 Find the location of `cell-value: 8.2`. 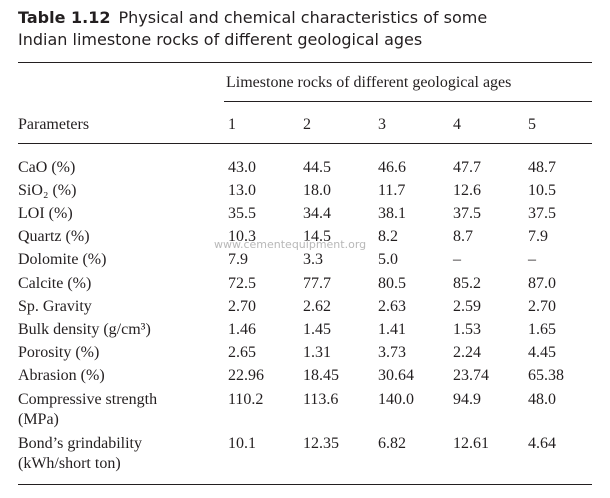

cell-value: 8.2 is located at coordinates (388, 236).